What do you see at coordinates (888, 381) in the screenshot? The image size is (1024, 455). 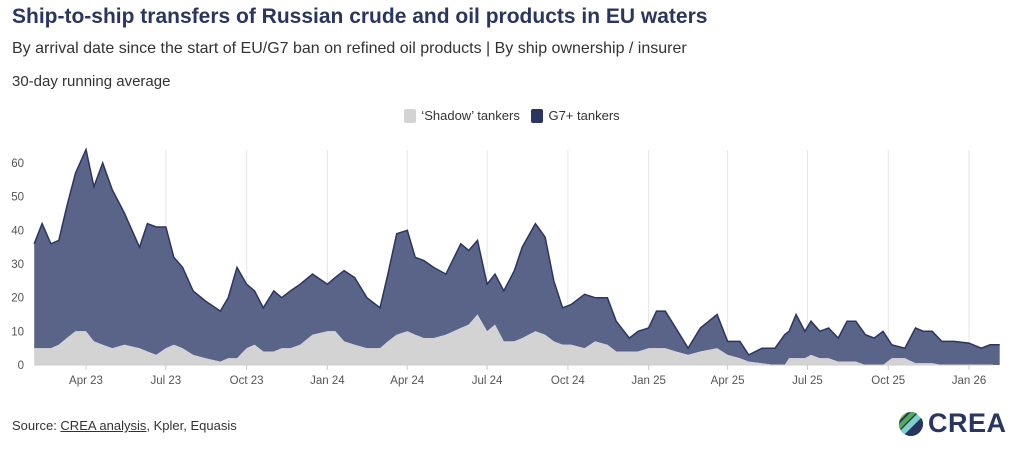 I see `x-tick-label: Oct 25` at bounding box center [888, 381].